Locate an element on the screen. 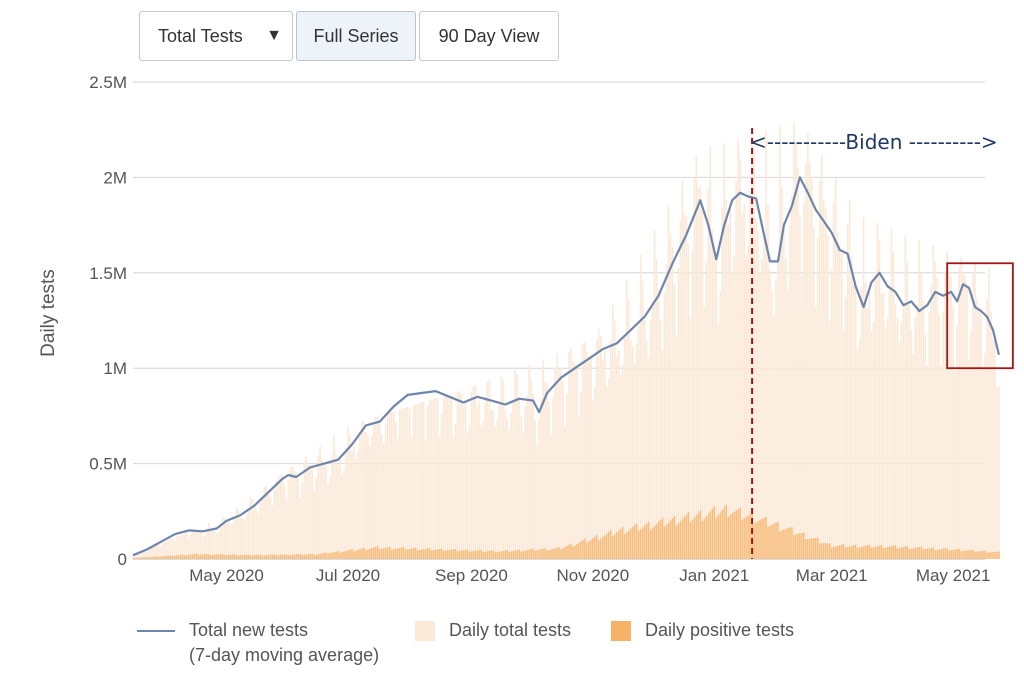 Image resolution: width=1024 pixels, height=692 pixels. x-tick-label: Sep 2020 is located at coordinates (471, 575).